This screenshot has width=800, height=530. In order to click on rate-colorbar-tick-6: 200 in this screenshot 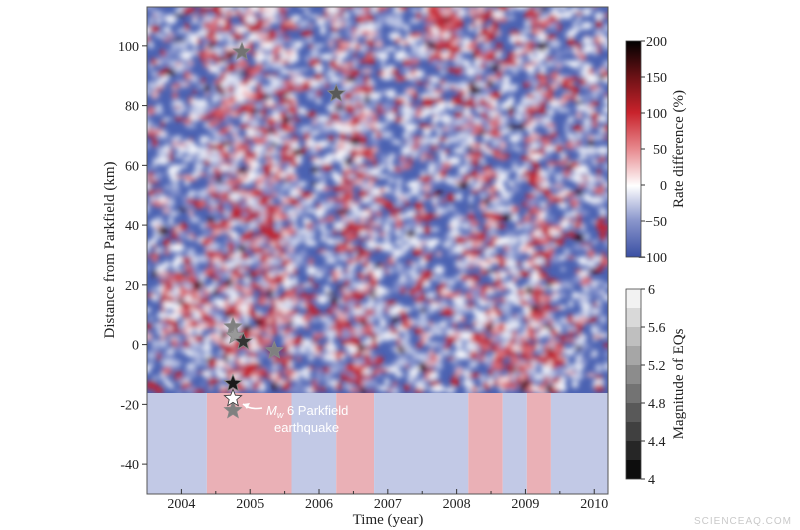, I will do `click(656, 42)`.